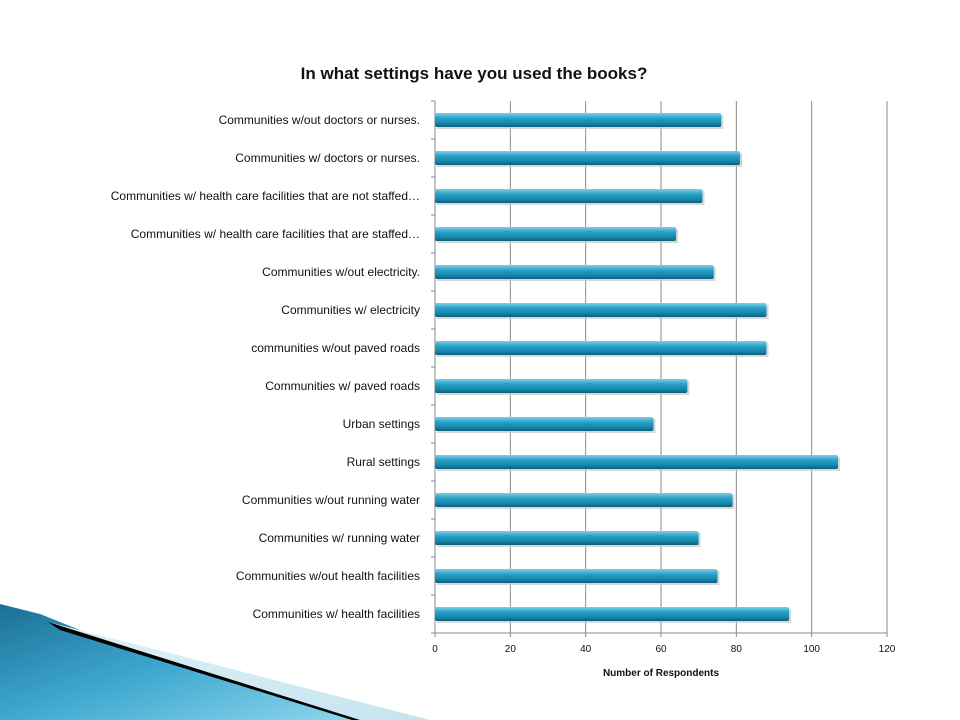 Image resolution: width=960 pixels, height=720 pixels. Describe the element at coordinates (335, 348) in the screenshot. I see `category-label: communities w/out paved roads` at that location.